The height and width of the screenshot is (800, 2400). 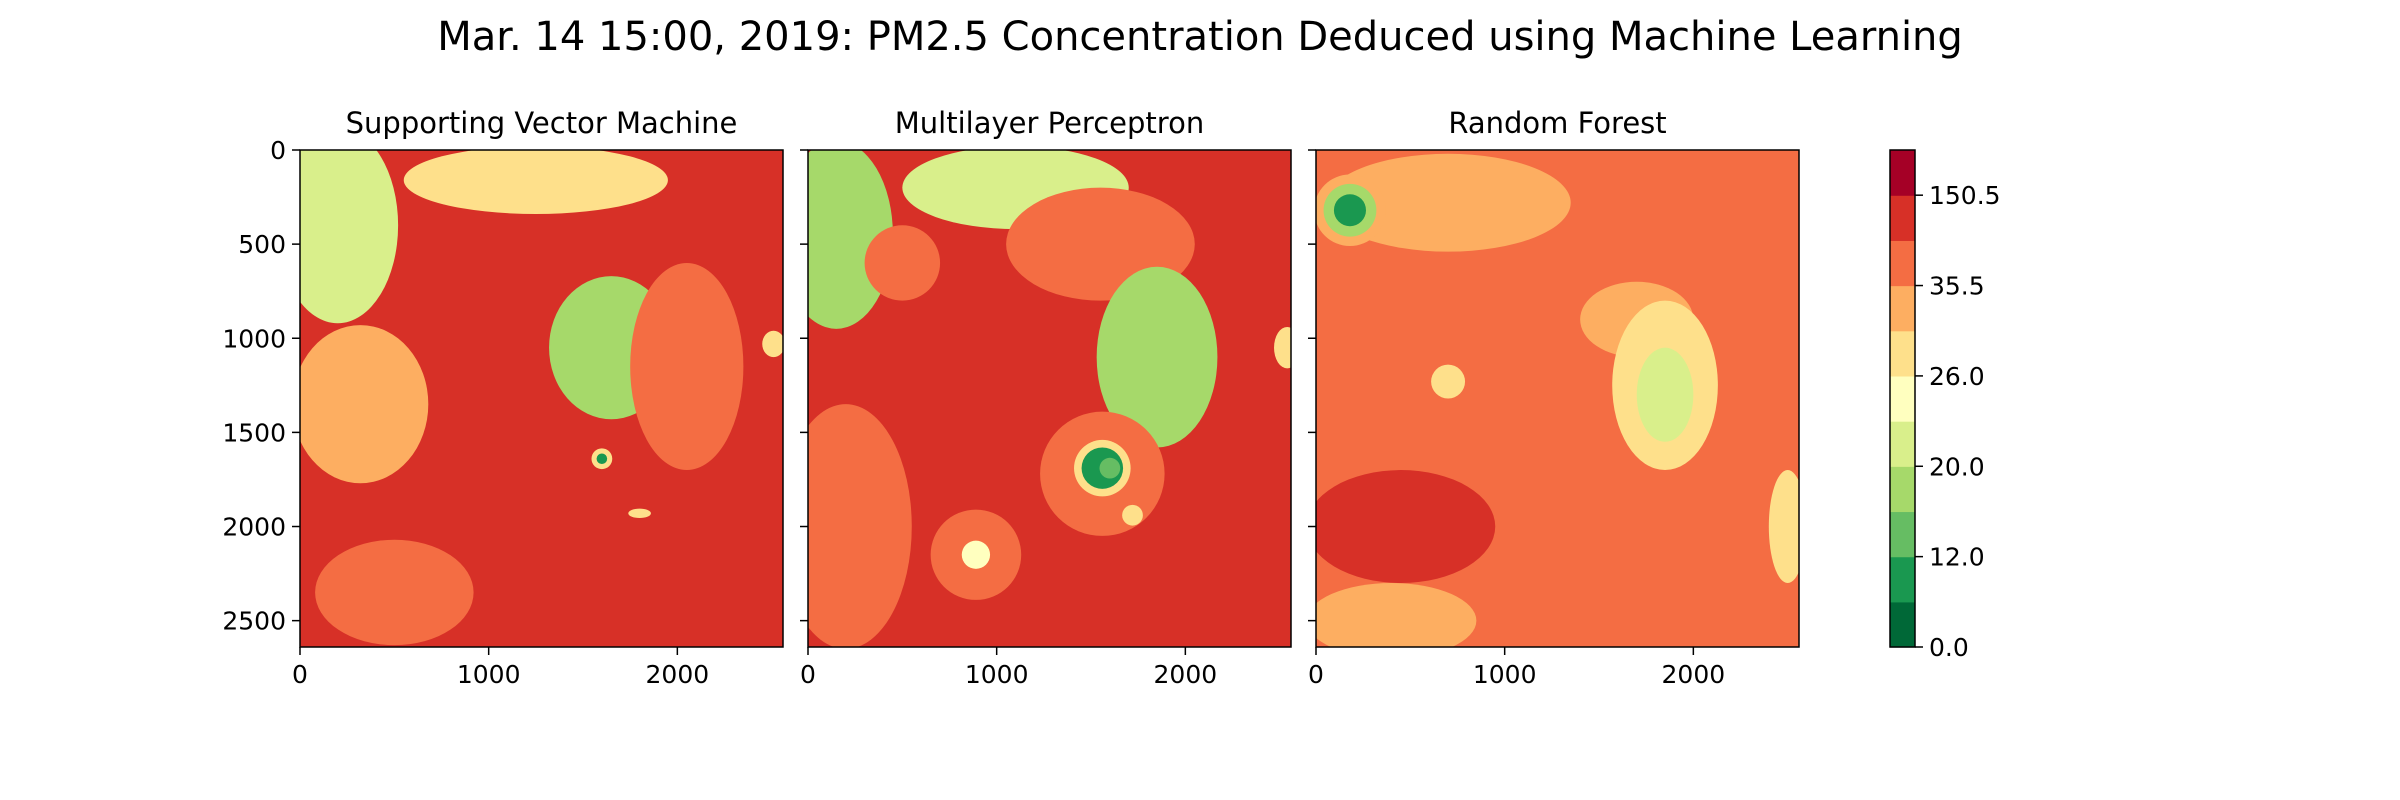 What do you see at coordinates (254, 621) in the screenshot?
I see `y-tick-label: 2500` at bounding box center [254, 621].